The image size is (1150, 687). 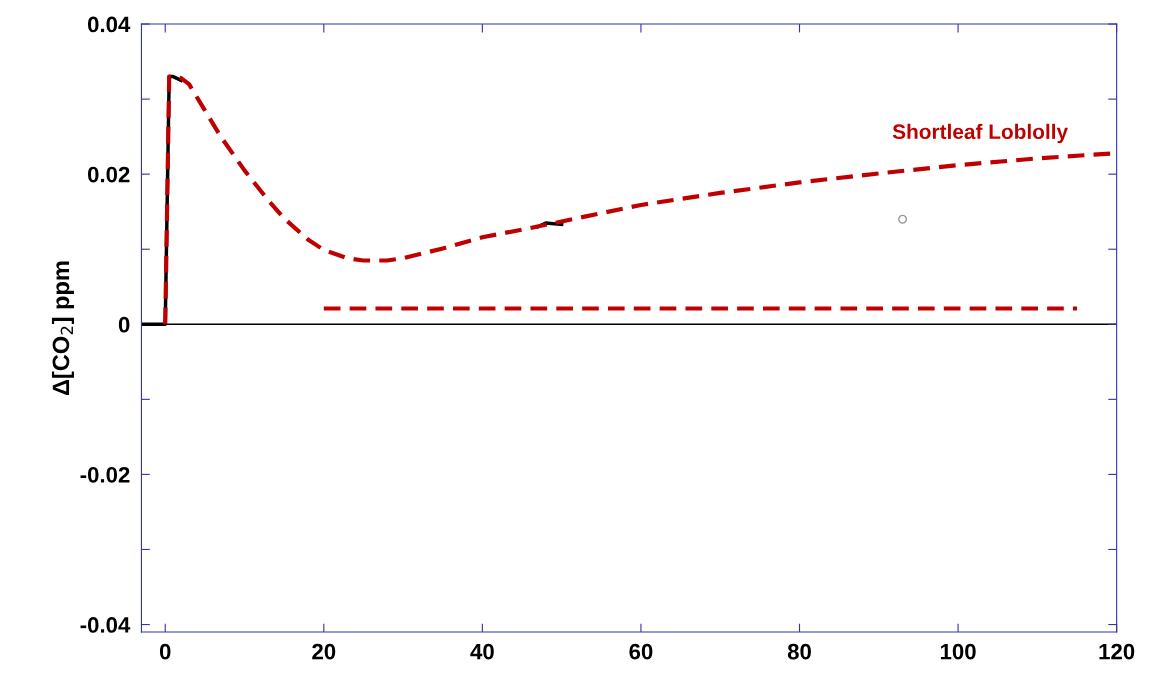 I want to click on y-axis-title: Δ[CO$_{2}$] ppm, so click(x=62, y=328).